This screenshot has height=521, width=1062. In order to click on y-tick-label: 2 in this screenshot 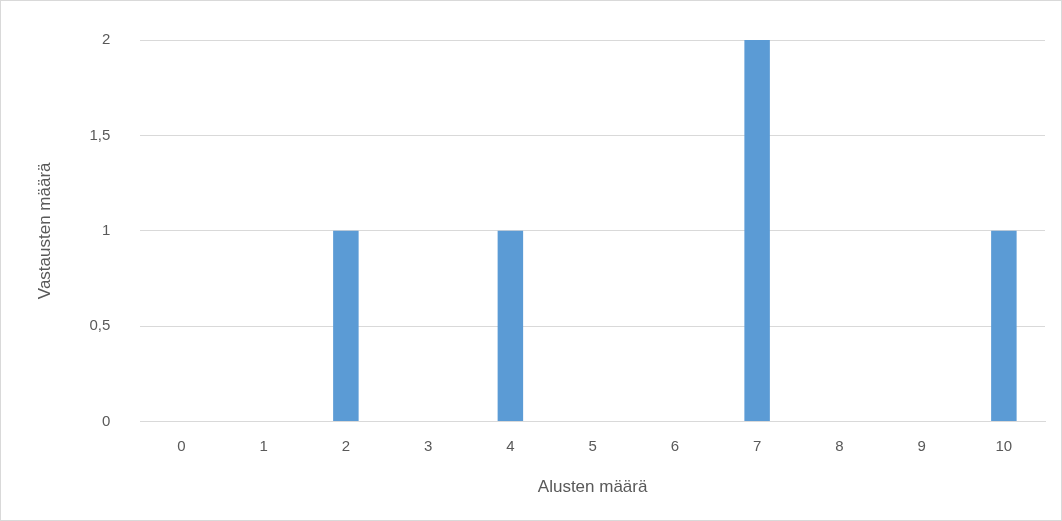, I will do `click(106, 39)`.